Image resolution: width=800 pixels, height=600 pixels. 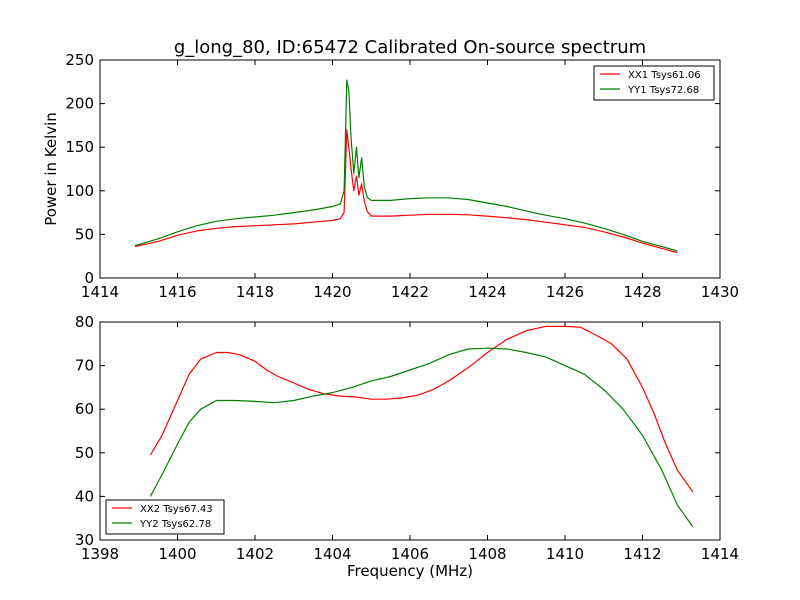 I want to click on bottom-ytick-label: 30, so click(x=84, y=540).